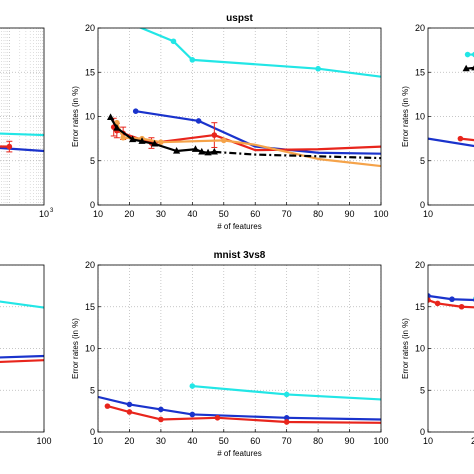  I want to click on chart-title: uspst, so click(239, 18).